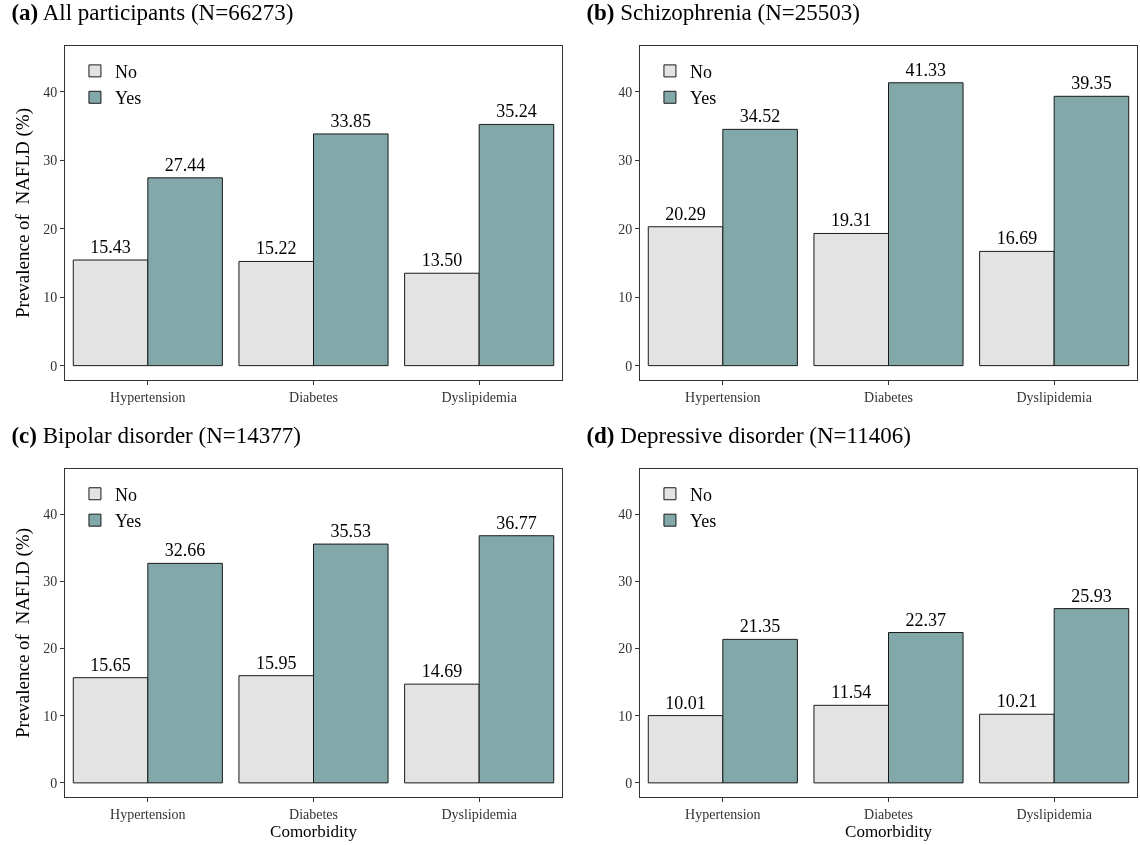 The height and width of the screenshot is (845, 1140). What do you see at coordinates (1091, 83) in the screenshot?
I see `data-label: 39.35` at bounding box center [1091, 83].